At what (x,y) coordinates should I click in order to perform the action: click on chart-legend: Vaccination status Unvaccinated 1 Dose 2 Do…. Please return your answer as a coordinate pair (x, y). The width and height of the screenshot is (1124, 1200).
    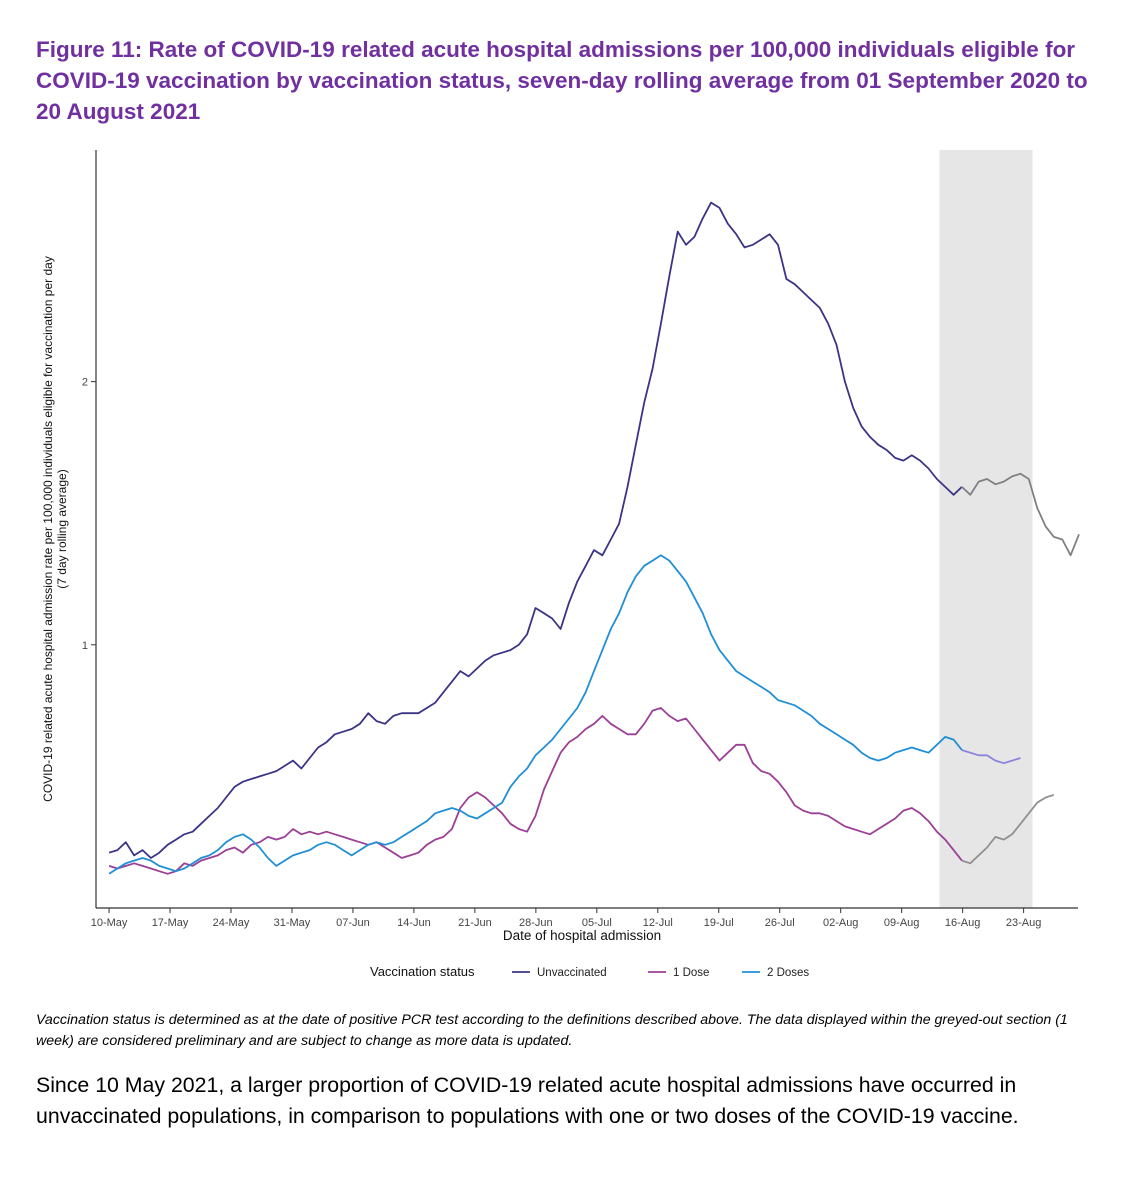
    Looking at the image, I should click on (589, 971).